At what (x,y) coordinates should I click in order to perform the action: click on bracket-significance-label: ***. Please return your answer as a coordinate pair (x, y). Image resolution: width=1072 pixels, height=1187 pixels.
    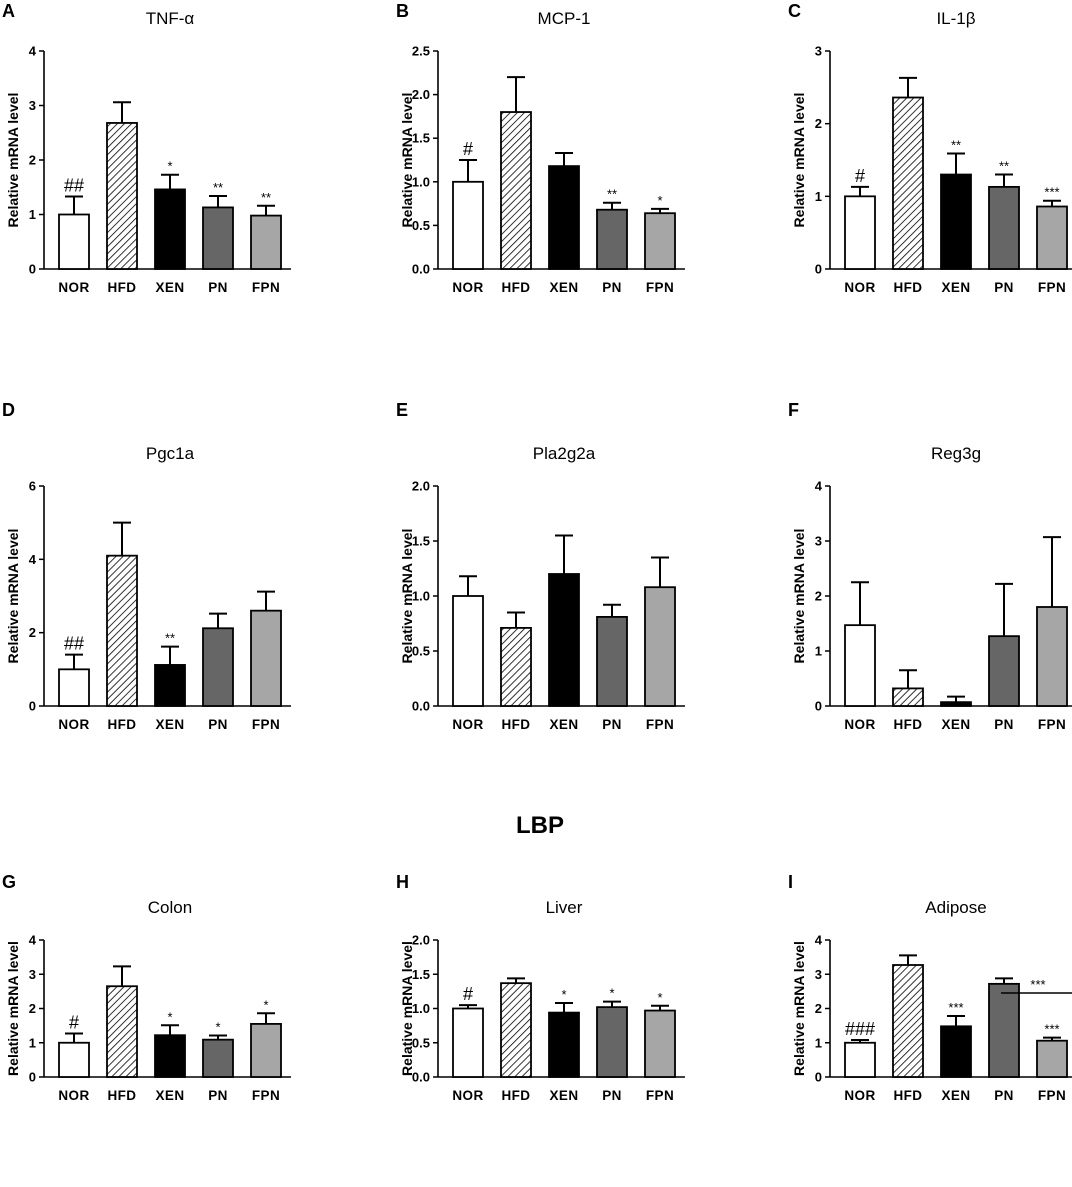
    Looking at the image, I should click on (1037, 984).